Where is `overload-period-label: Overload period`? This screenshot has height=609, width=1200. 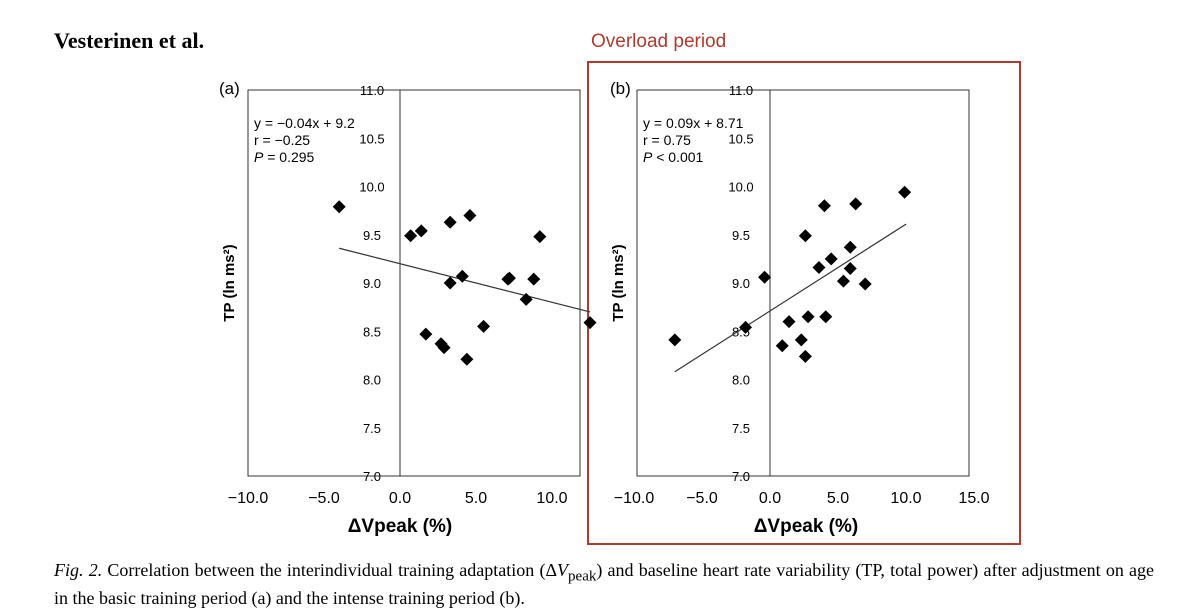 overload-period-label: Overload period is located at coordinates (659, 41).